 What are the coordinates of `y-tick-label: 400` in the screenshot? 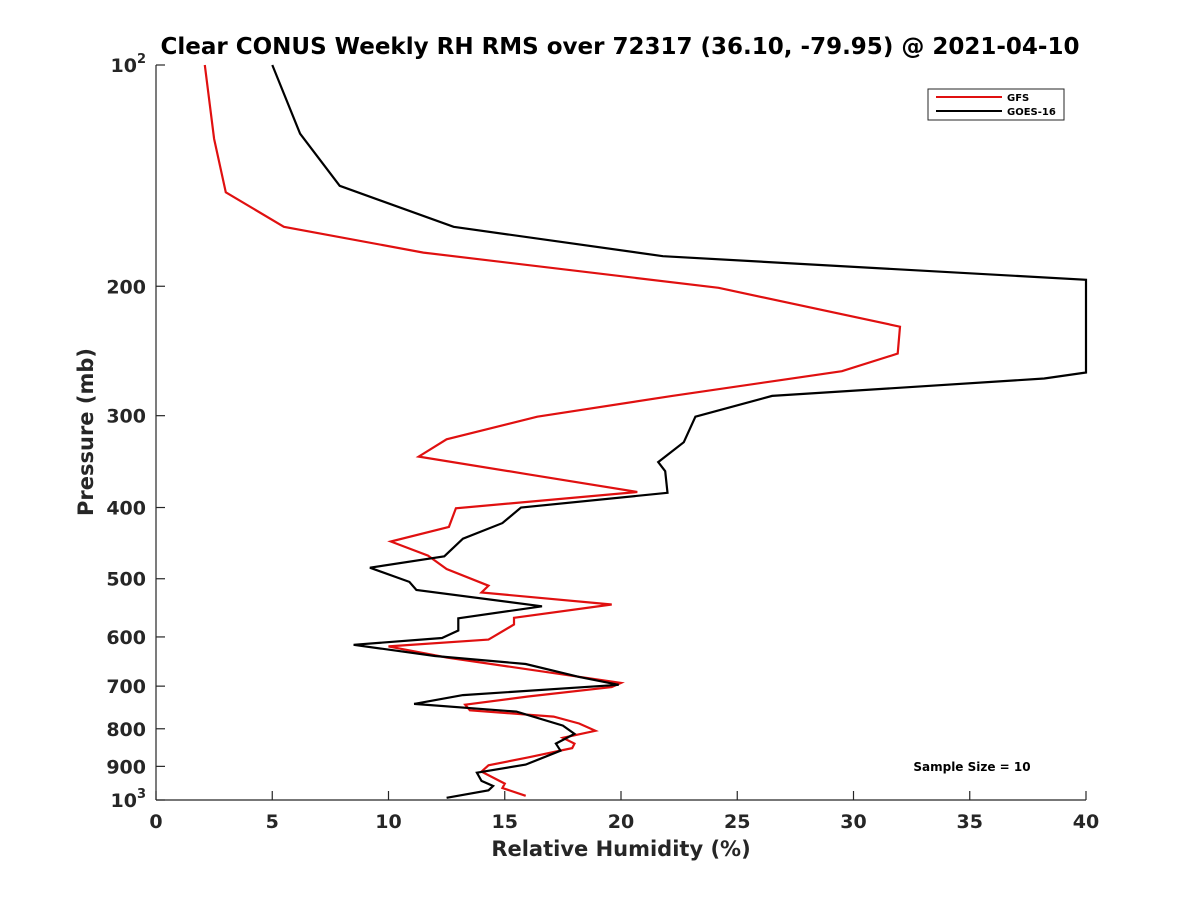 It's located at (126, 509).